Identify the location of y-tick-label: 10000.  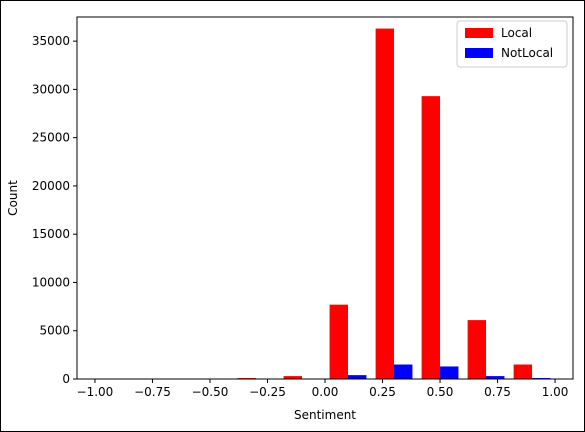
(51, 282).